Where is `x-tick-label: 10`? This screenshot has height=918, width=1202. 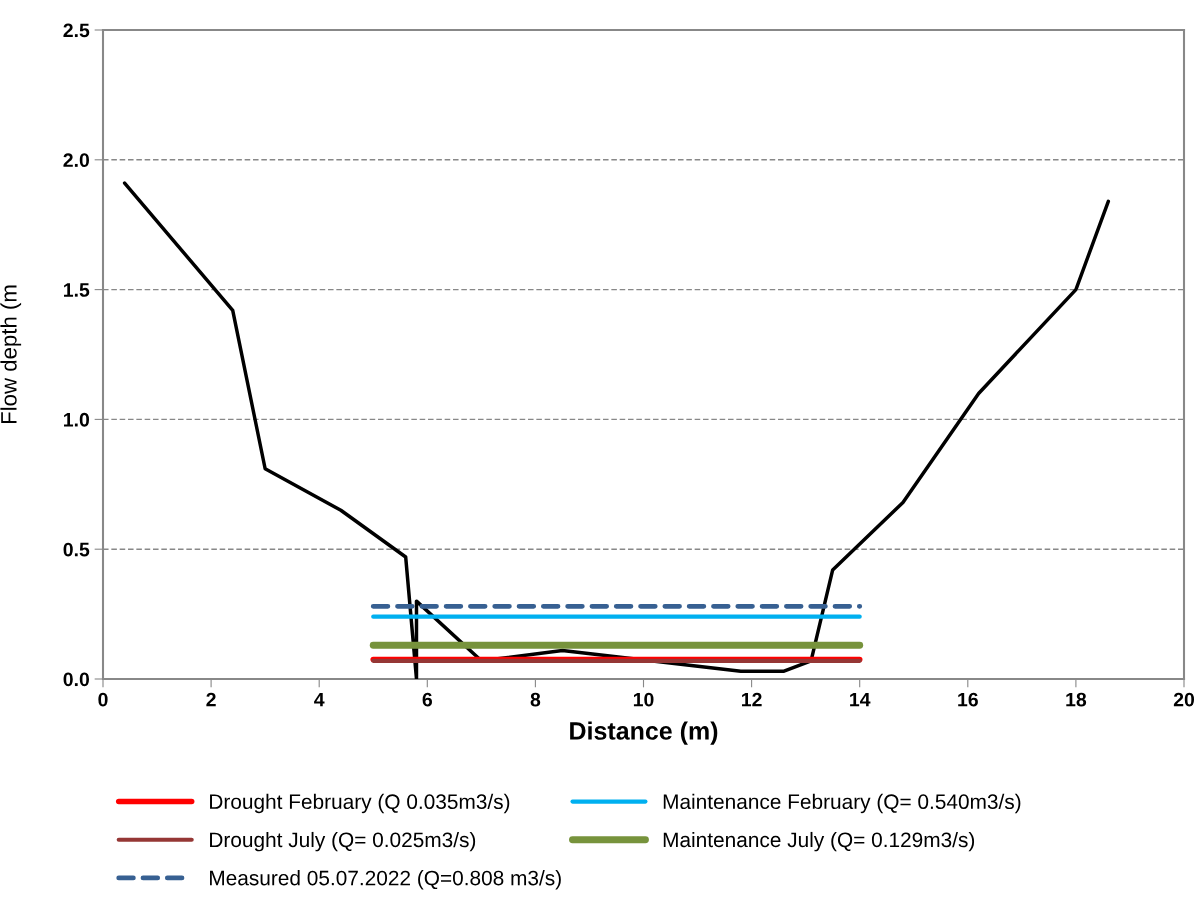 x-tick-label: 10 is located at coordinates (643, 699).